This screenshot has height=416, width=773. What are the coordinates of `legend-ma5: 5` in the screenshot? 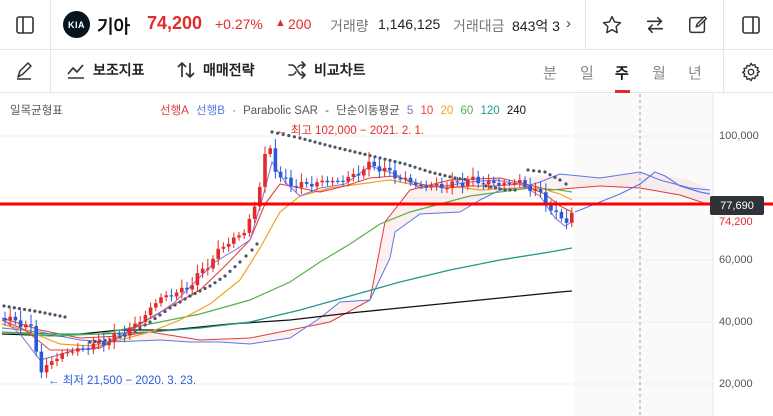 It's located at (410, 111).